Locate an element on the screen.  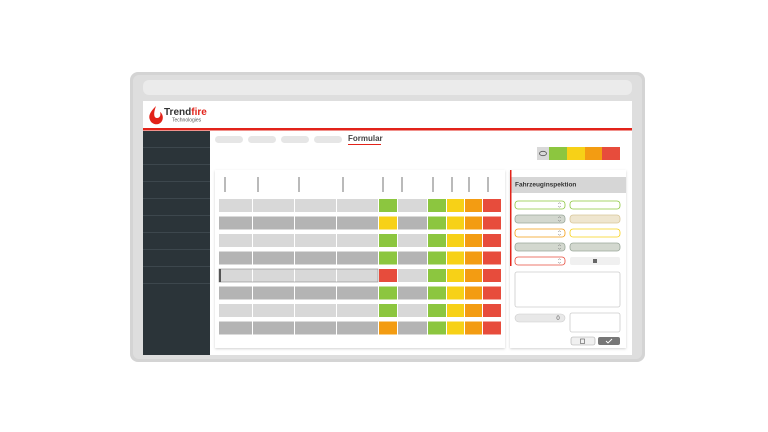
tab-active: Formular is located at coordinates (365, 138).